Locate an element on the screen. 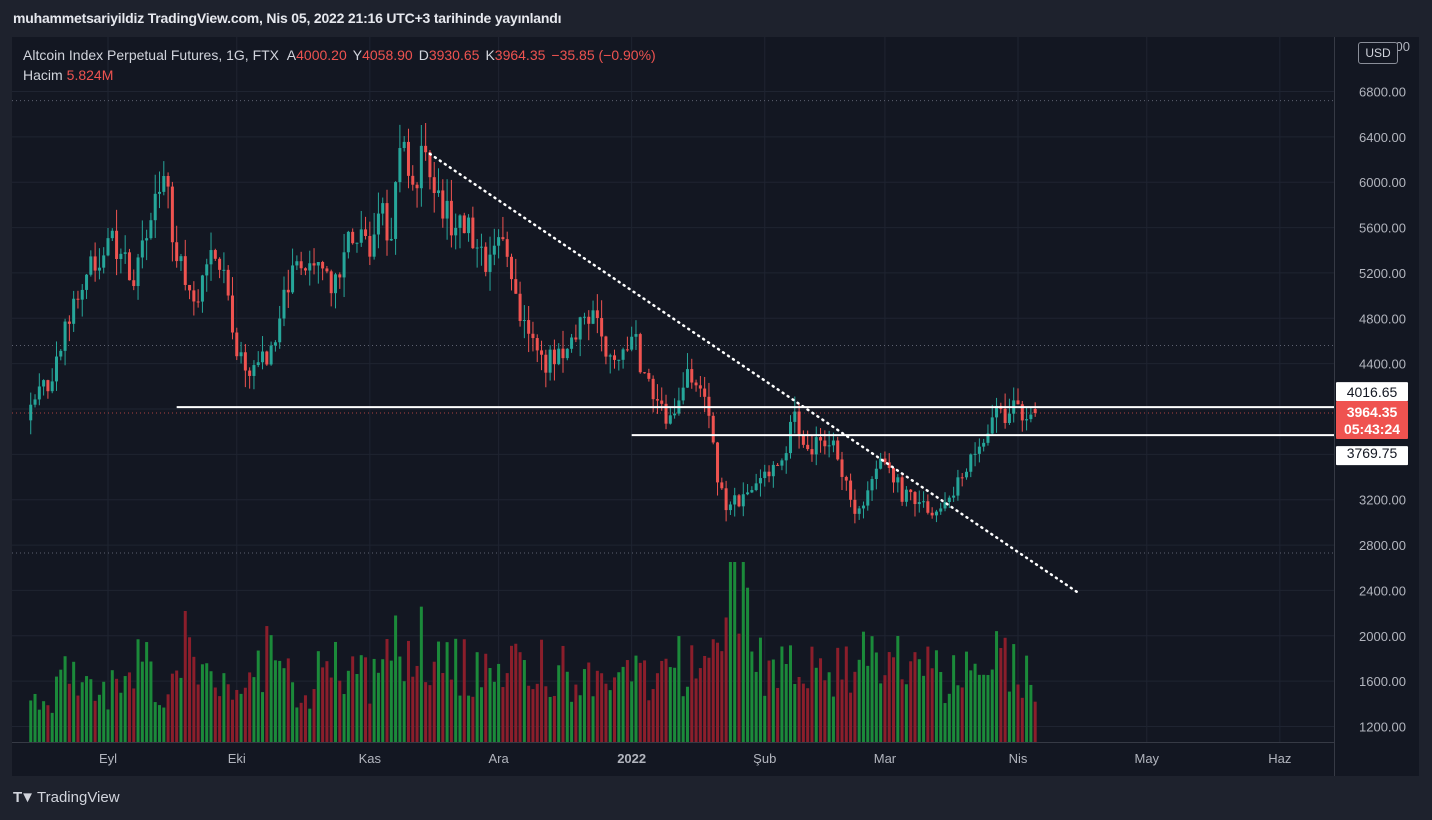 The image size is (1432, 820). price-tick-label: 5600.00 is located at coordinates (1382, 228).